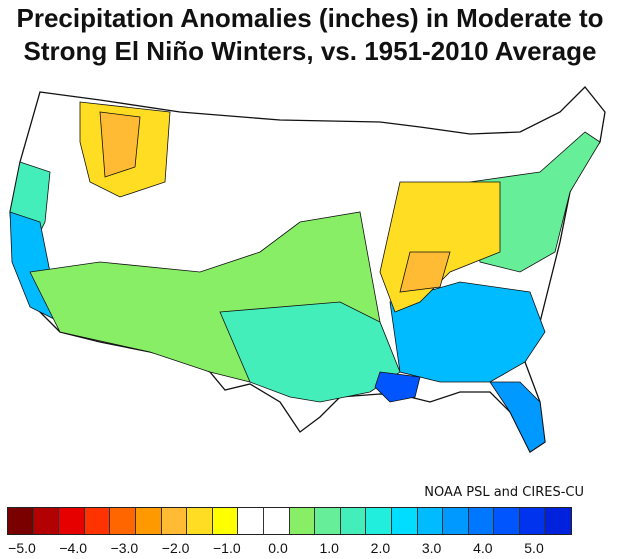 The width and height of the screenshot is (620, 559). I want to click on northeast-wet, so click(535, 202).